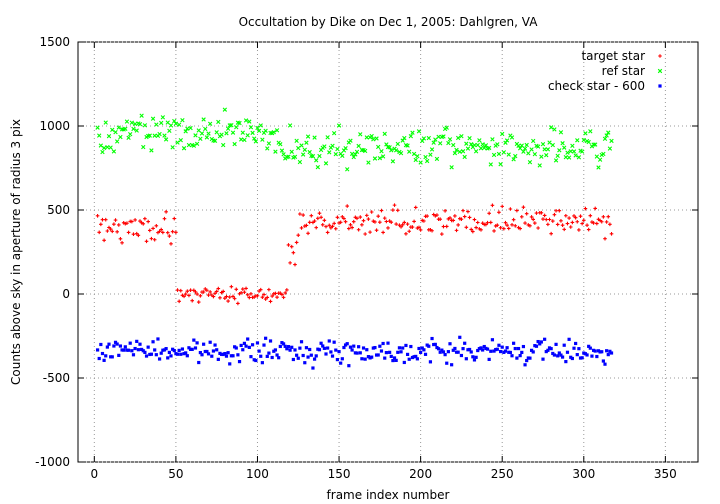  Describe the element at coordinates (596, 86) in the screenshot. I see `legend-label-check-star: check star - 600` at that location.